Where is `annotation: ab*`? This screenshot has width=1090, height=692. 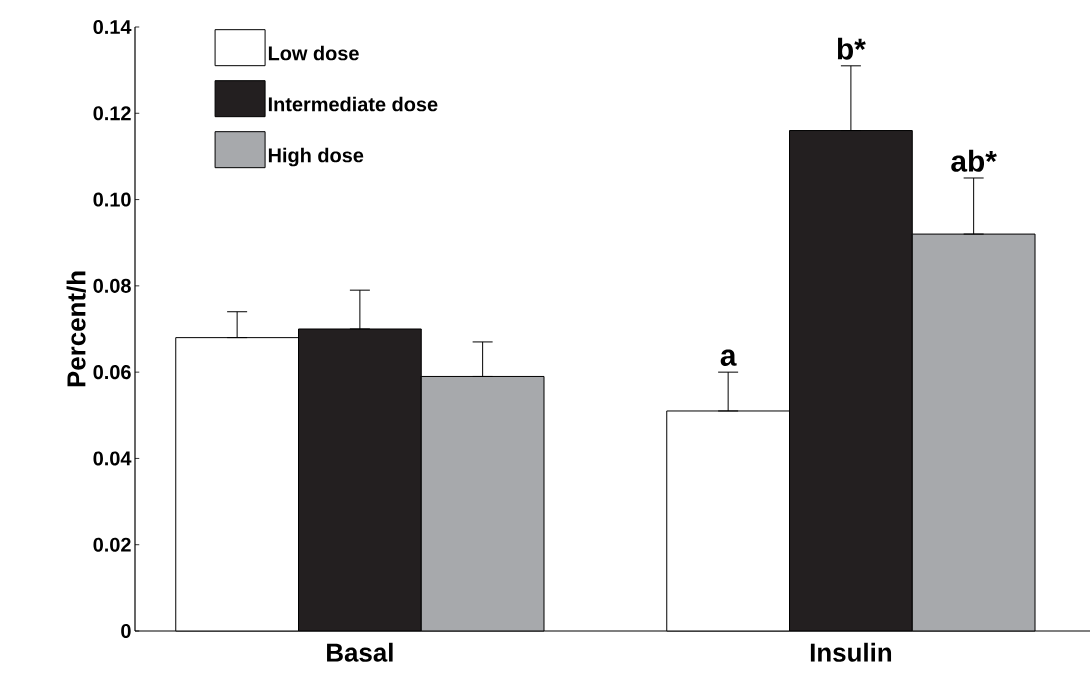
annotation: ab* is located at coordinates (974, 160).